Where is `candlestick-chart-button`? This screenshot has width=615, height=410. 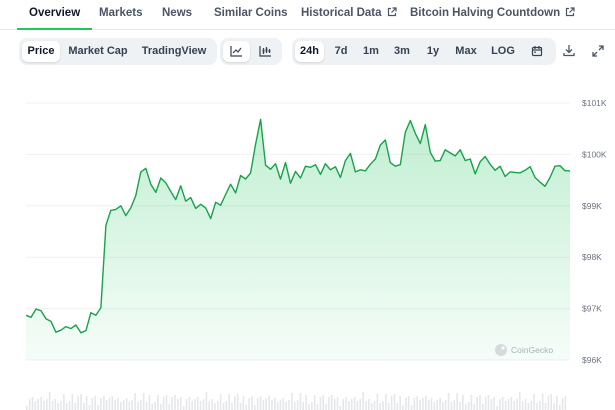 candlestick-chart-button is located at coordinates (265, 51).